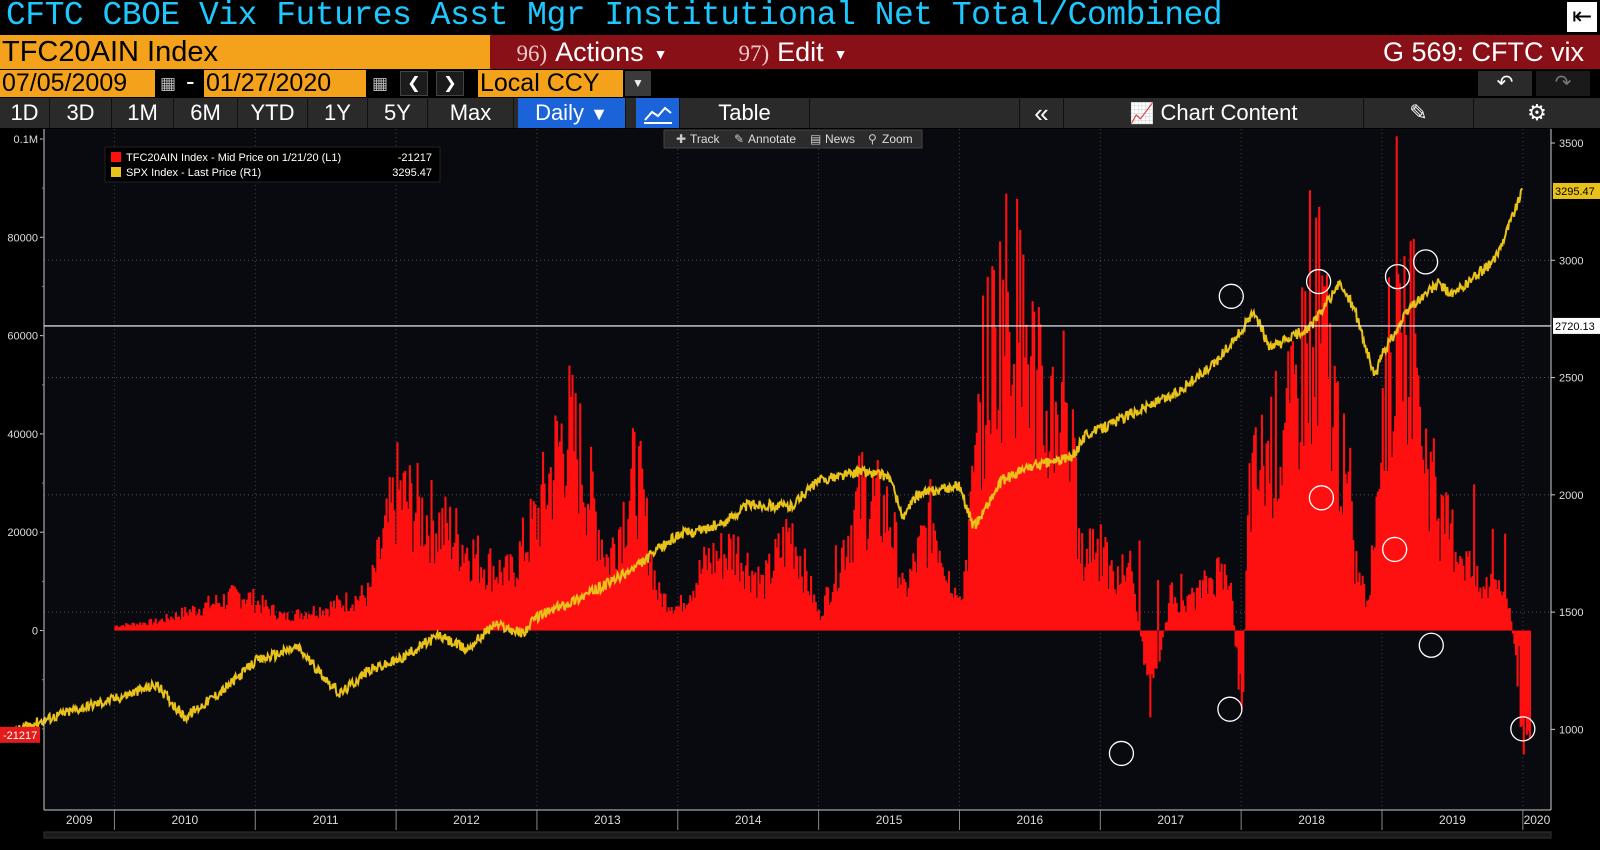 The width and height of the screenshot is (1600, 850). What do you see at coordinates (245, 52) in the screenshot?
I see `ticker-field: TFC20AIN Index` at bounding box center [245, 52].